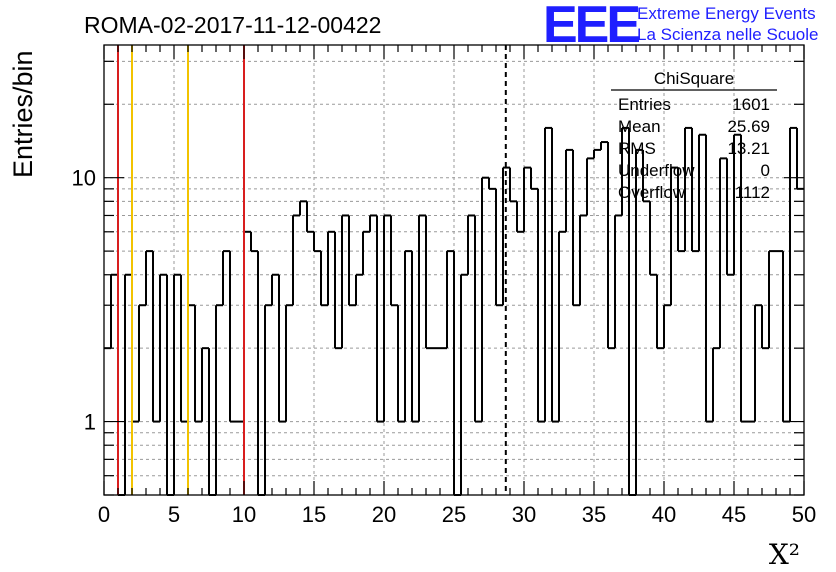  Describe the element at coordinates (752, 192) in the screenshot. I see `stats-value: 1112` at that location.